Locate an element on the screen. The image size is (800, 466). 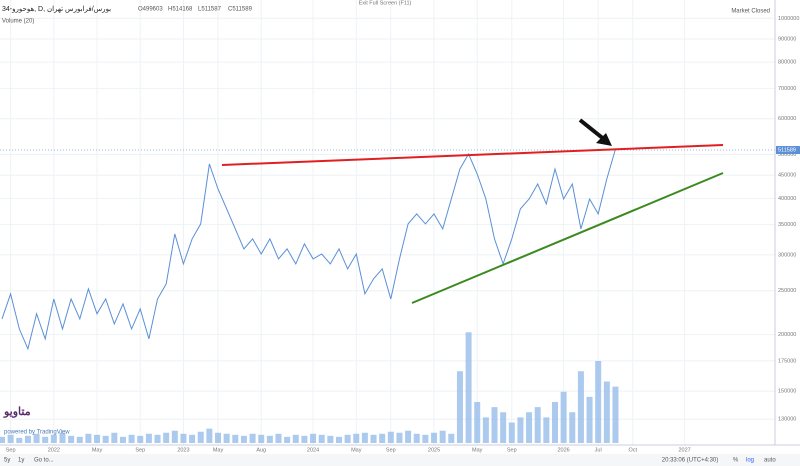
y-tick-label: 700000 is located at coordinates (787, 89).